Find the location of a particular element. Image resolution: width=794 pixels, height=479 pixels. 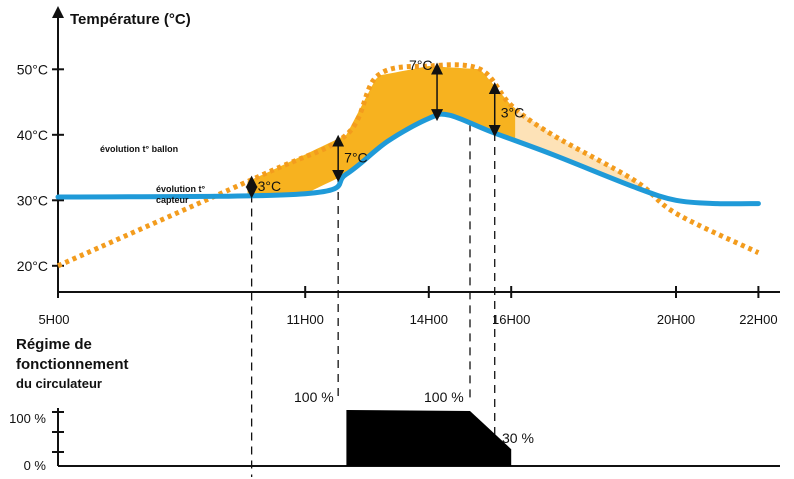

series-label-sensor-line1: évolution t° is located at coordinates (180, 189).